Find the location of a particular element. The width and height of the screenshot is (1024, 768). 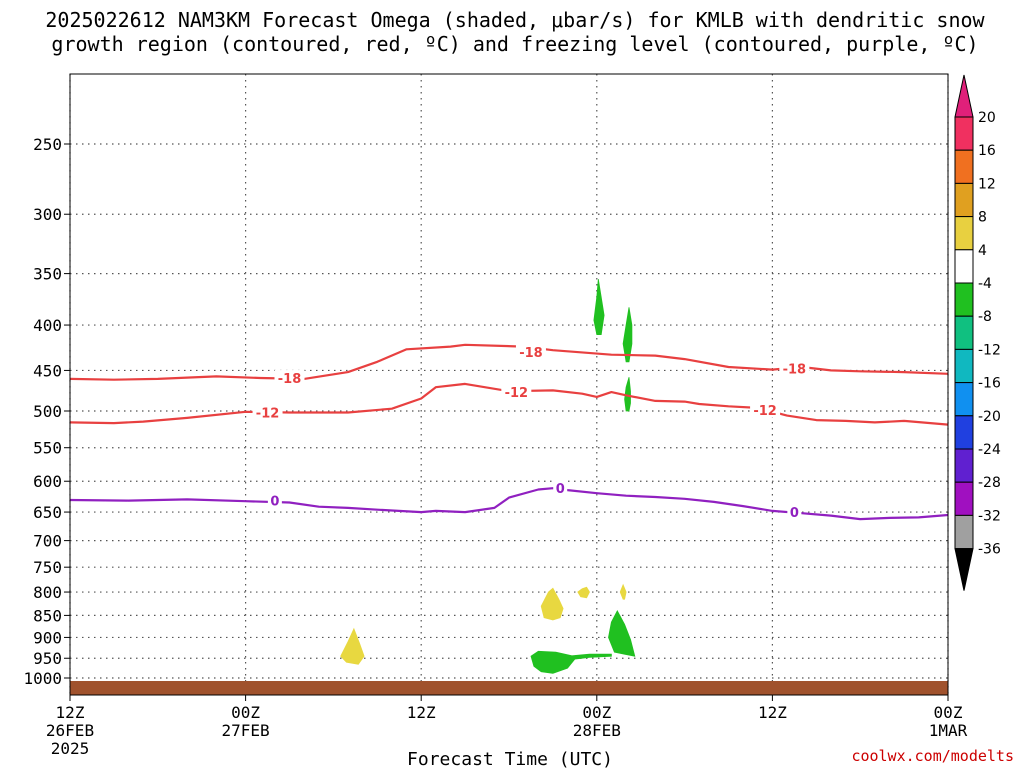

y-tick-label: 500 is located at coordinates (47, 411).